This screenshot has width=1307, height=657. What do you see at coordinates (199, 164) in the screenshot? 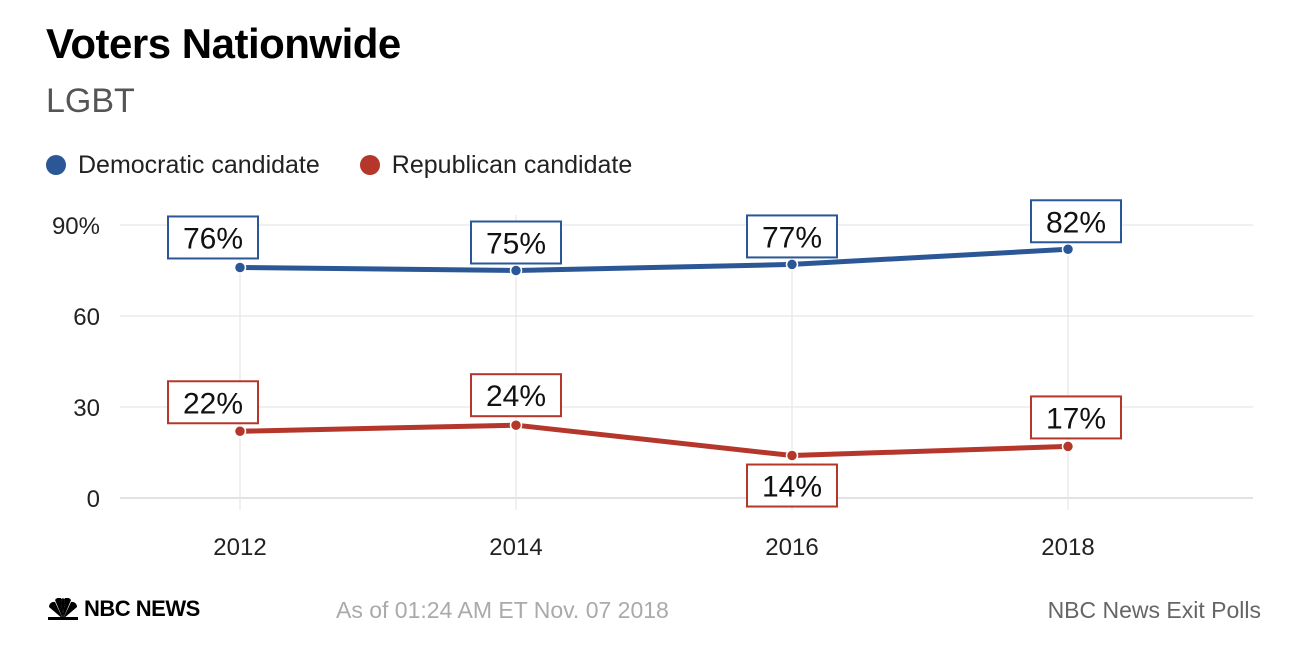
I see `legend-label-democratic: Democratic candidate` at bounding box center [199, 164].